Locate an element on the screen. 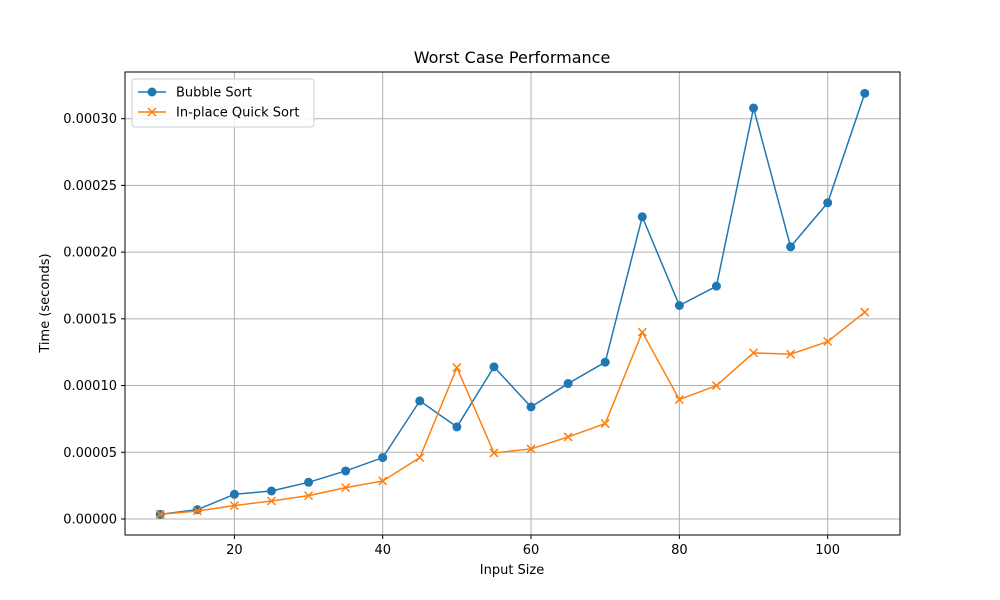 The image size is (1000, 600). y-tick-label: 0.00010 is located at coordinates (90, 386).